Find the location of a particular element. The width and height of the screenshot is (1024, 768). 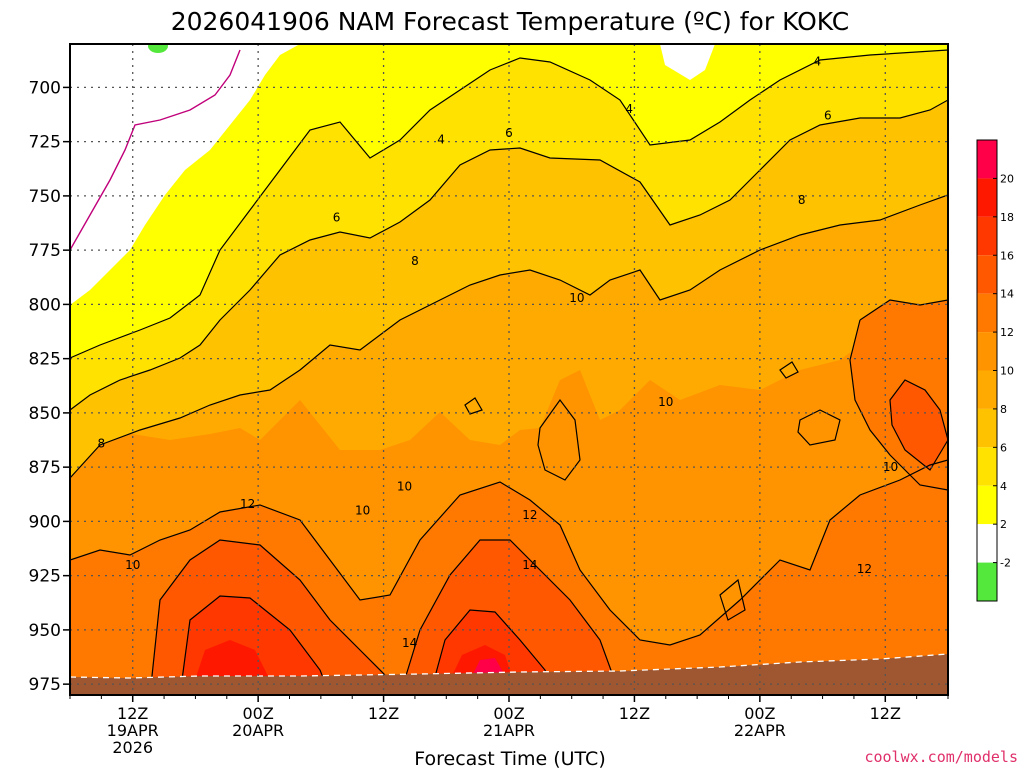

x-tick-label-4-0: 12Z is located at coordinates (634, 713).